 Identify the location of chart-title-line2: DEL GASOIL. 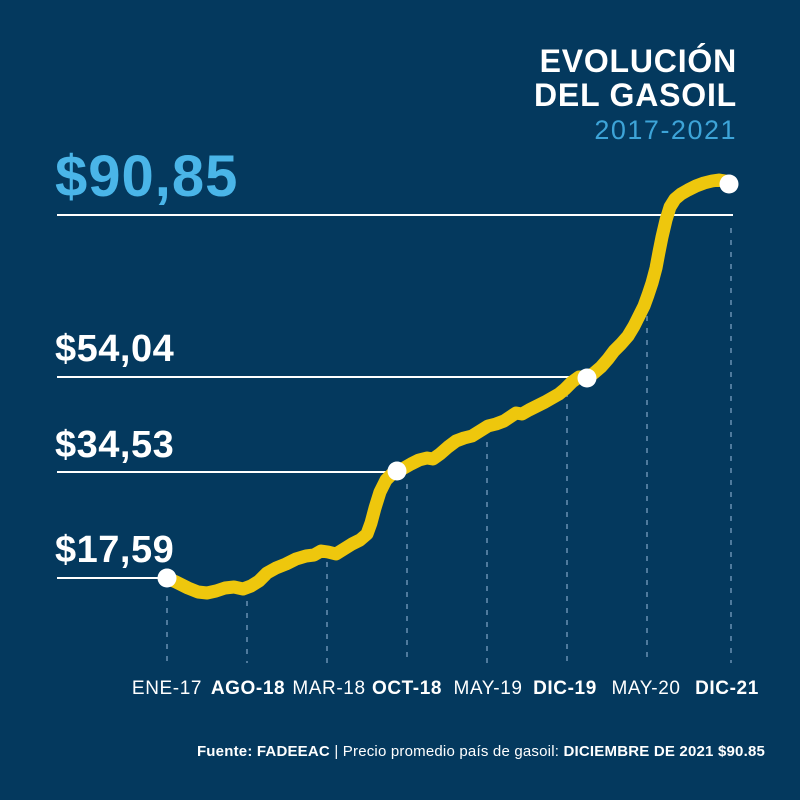
(635, 95).